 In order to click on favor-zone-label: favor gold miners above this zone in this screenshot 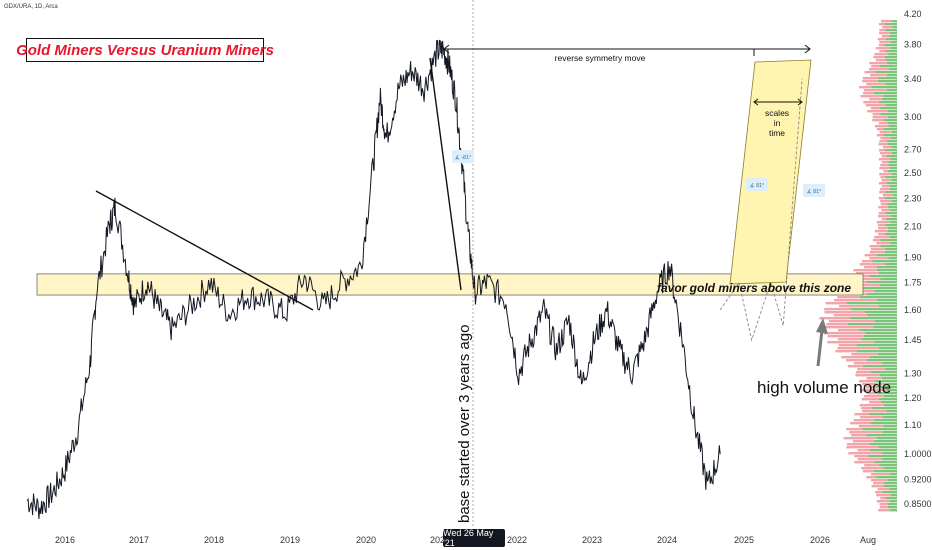, I will do `click(754, 288)`.